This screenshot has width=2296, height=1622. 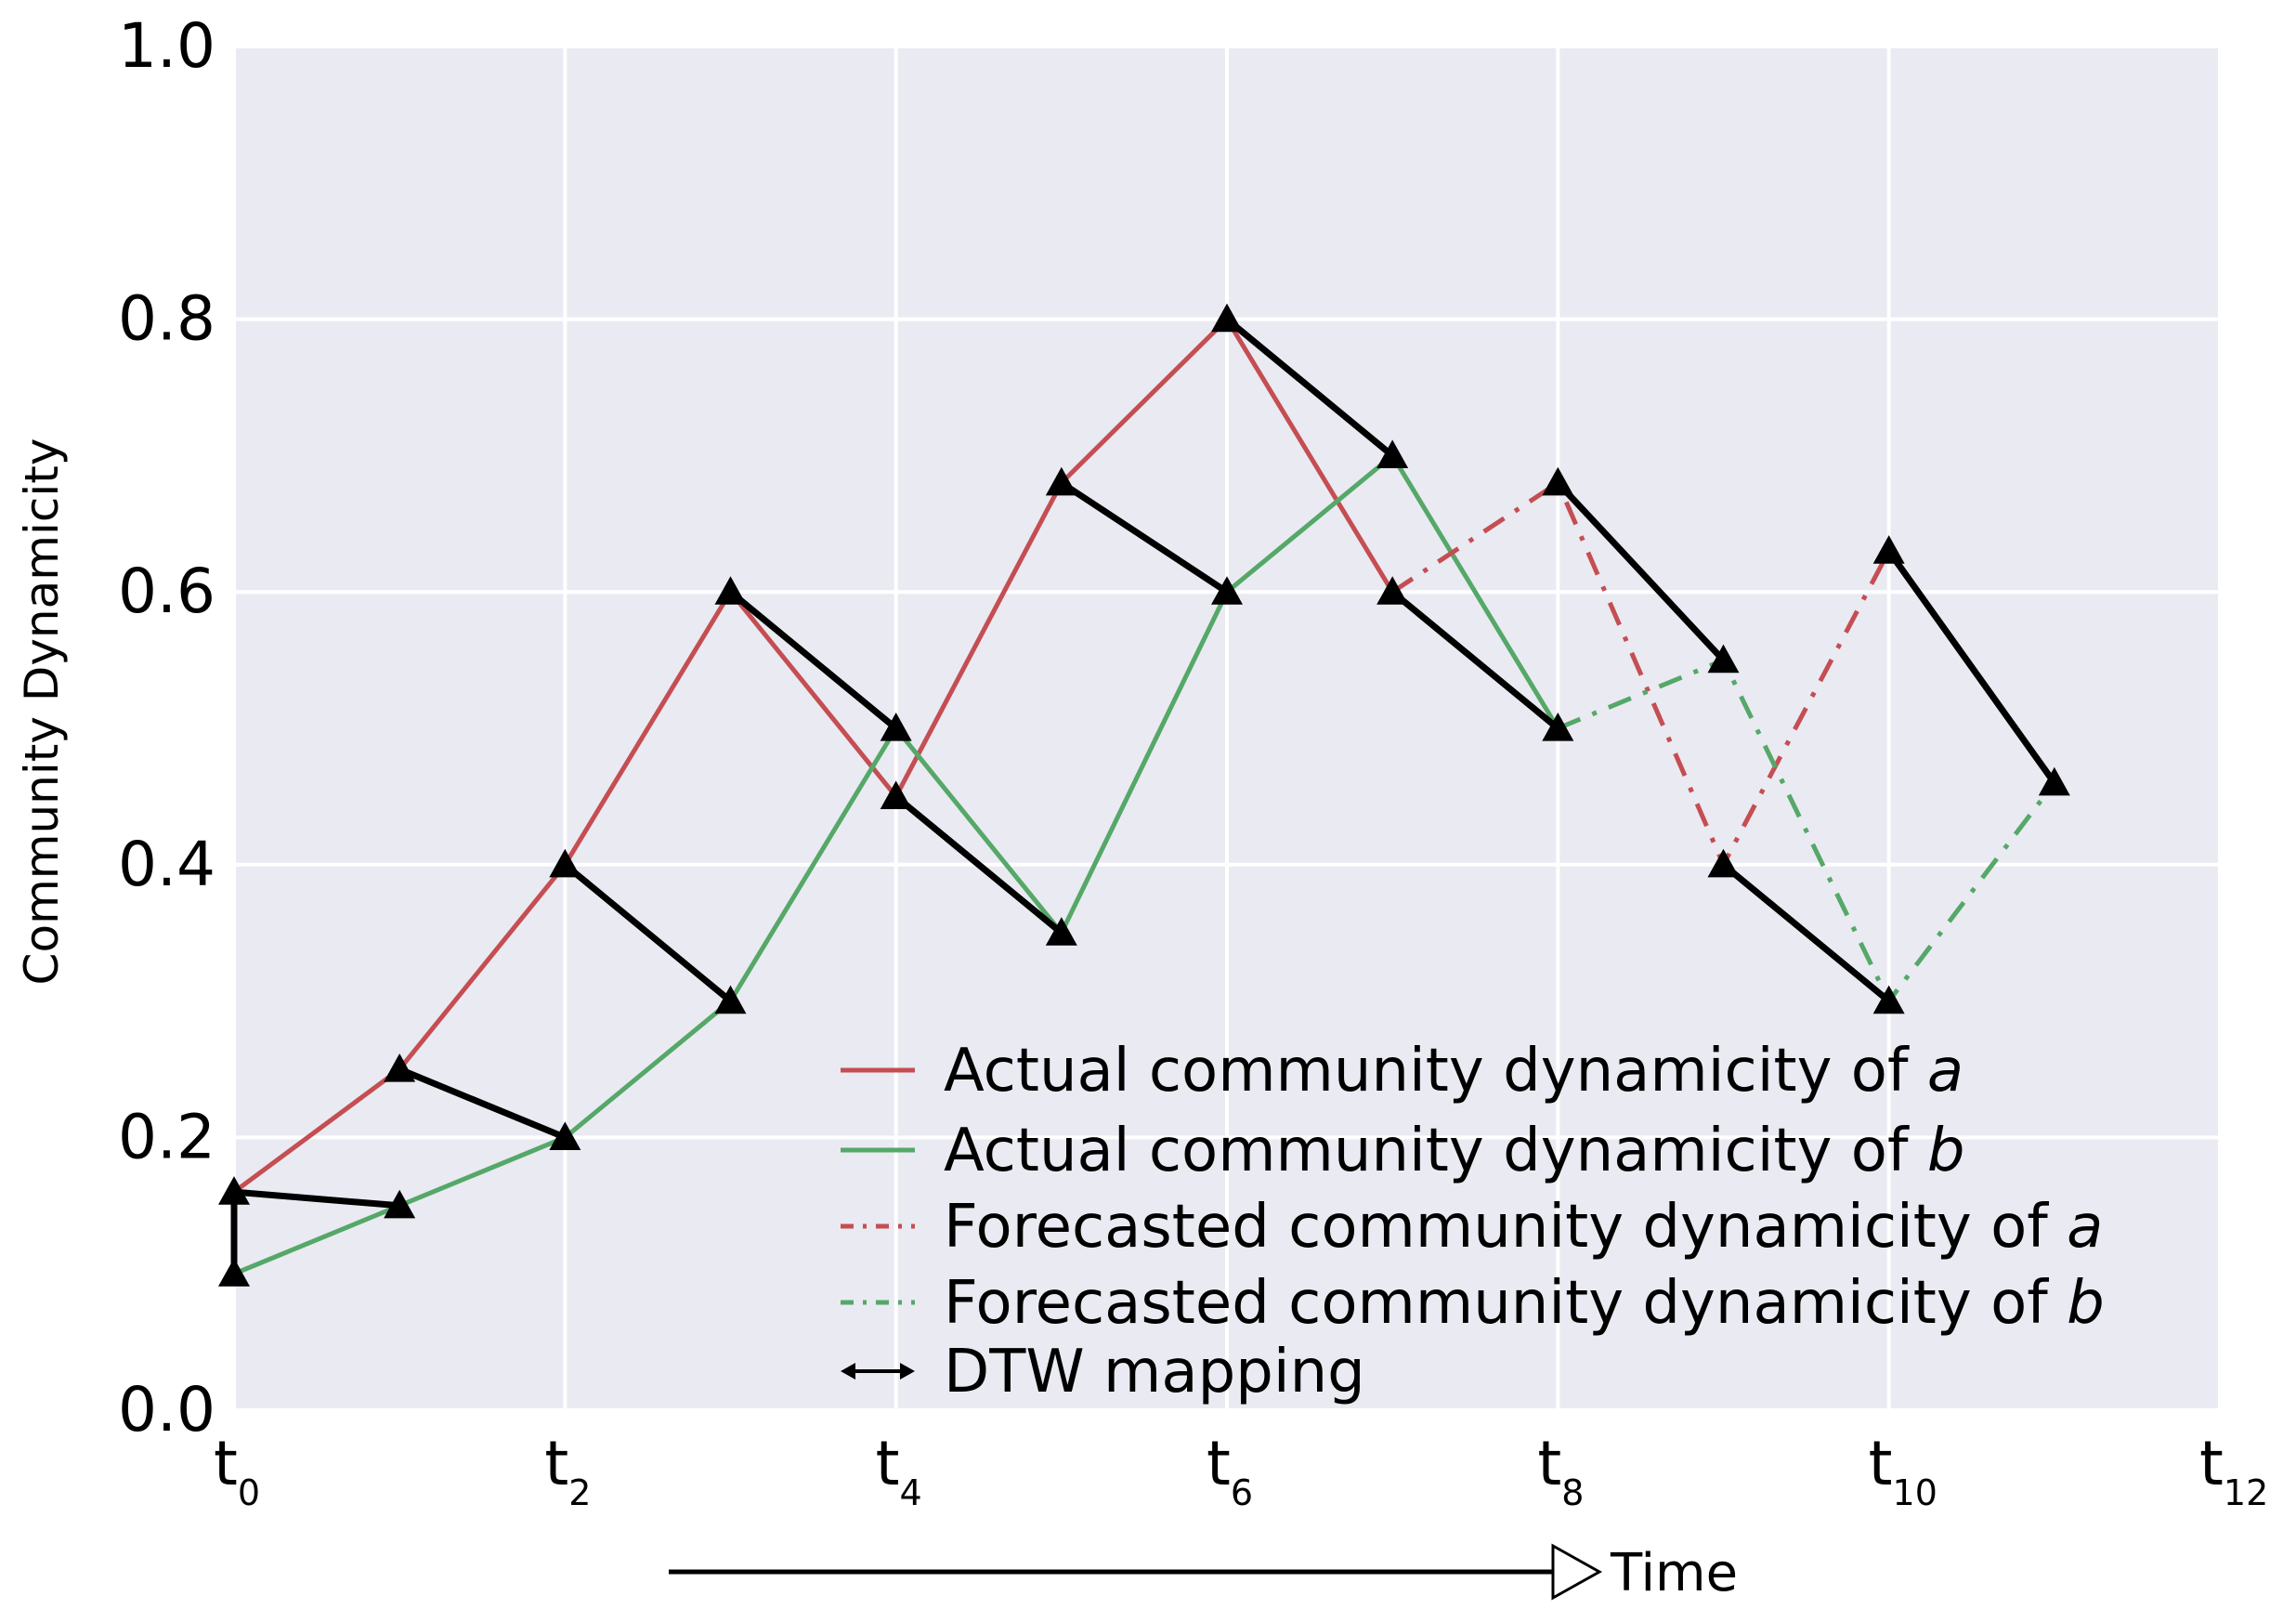 I want to click on y-tick-label: 0.2, so click(x=166, y=1136).